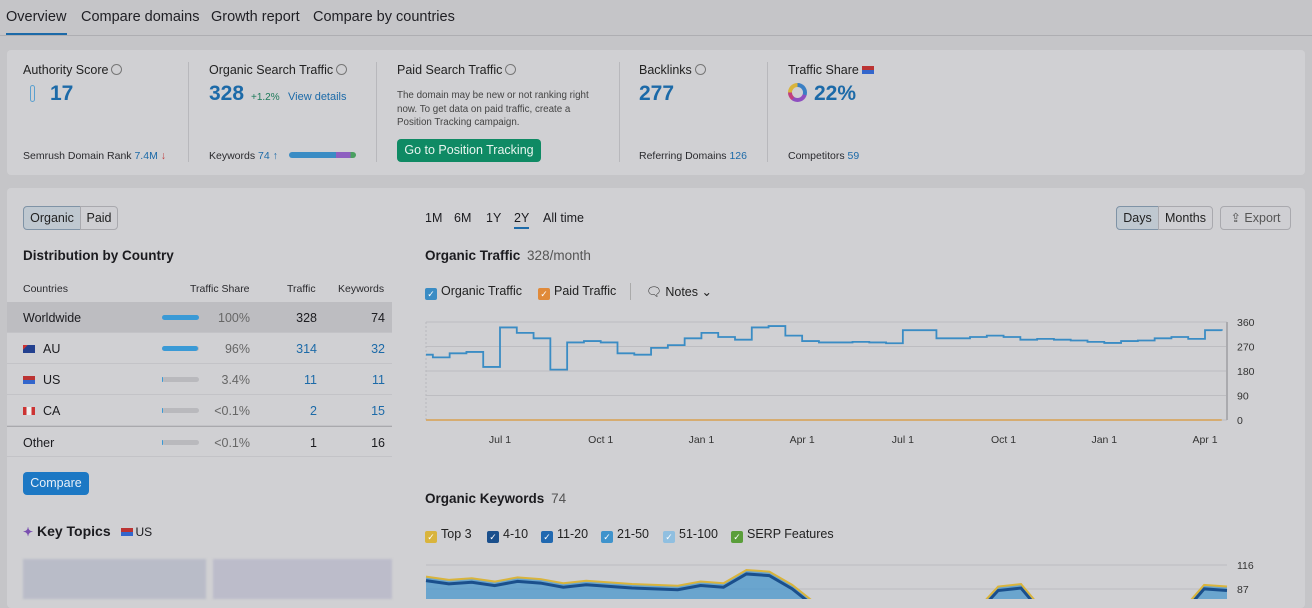 This screenshot has height=608, width=1312. What do you see at coordinates (265, 97) in the screenshot?
I see `organic-traffic-change: +1.2%` at bounding box center [265, 97].